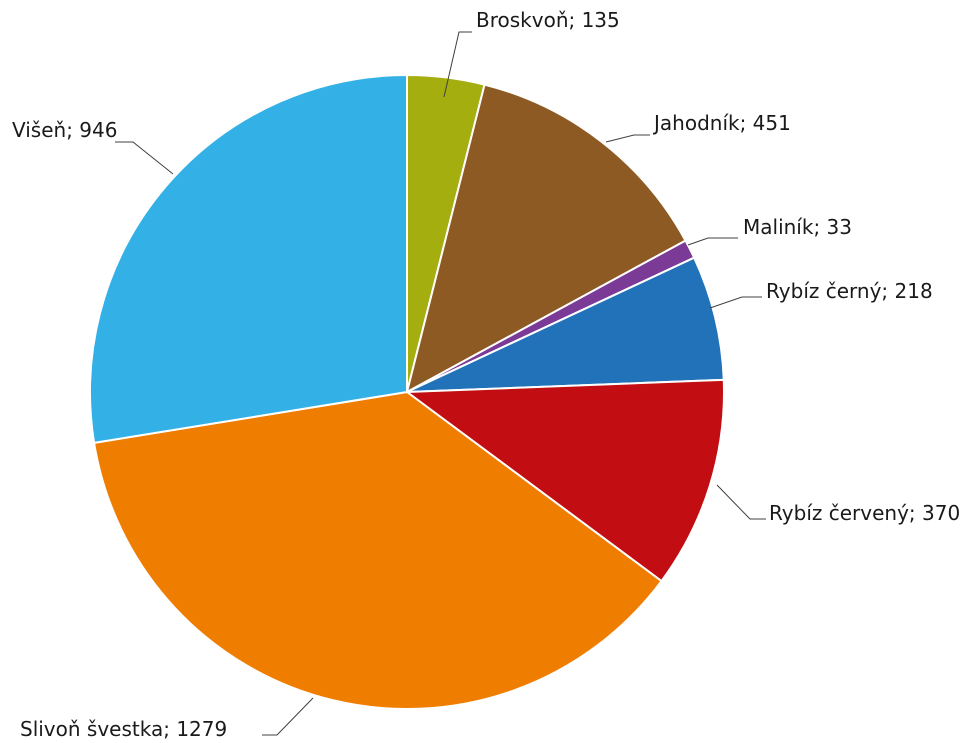 This screenshot has width=965, height=743. I want to click on data-label-slivon-svestka: Slivoň švestka; 1279, so click(123, 729).